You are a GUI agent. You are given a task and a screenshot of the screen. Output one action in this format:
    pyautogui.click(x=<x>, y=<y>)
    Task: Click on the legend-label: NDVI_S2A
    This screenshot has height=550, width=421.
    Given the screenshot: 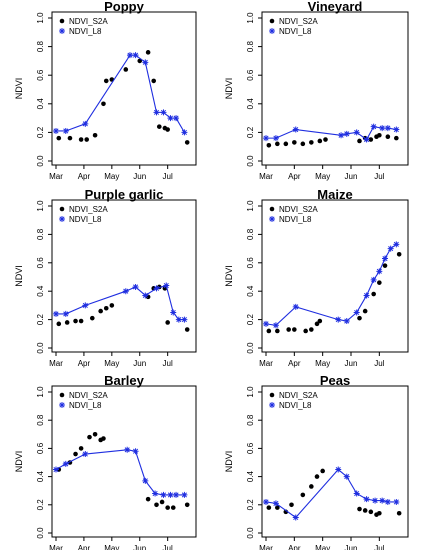 What is the action you would take?
    pyautogui.click(x=298, y=21)
    